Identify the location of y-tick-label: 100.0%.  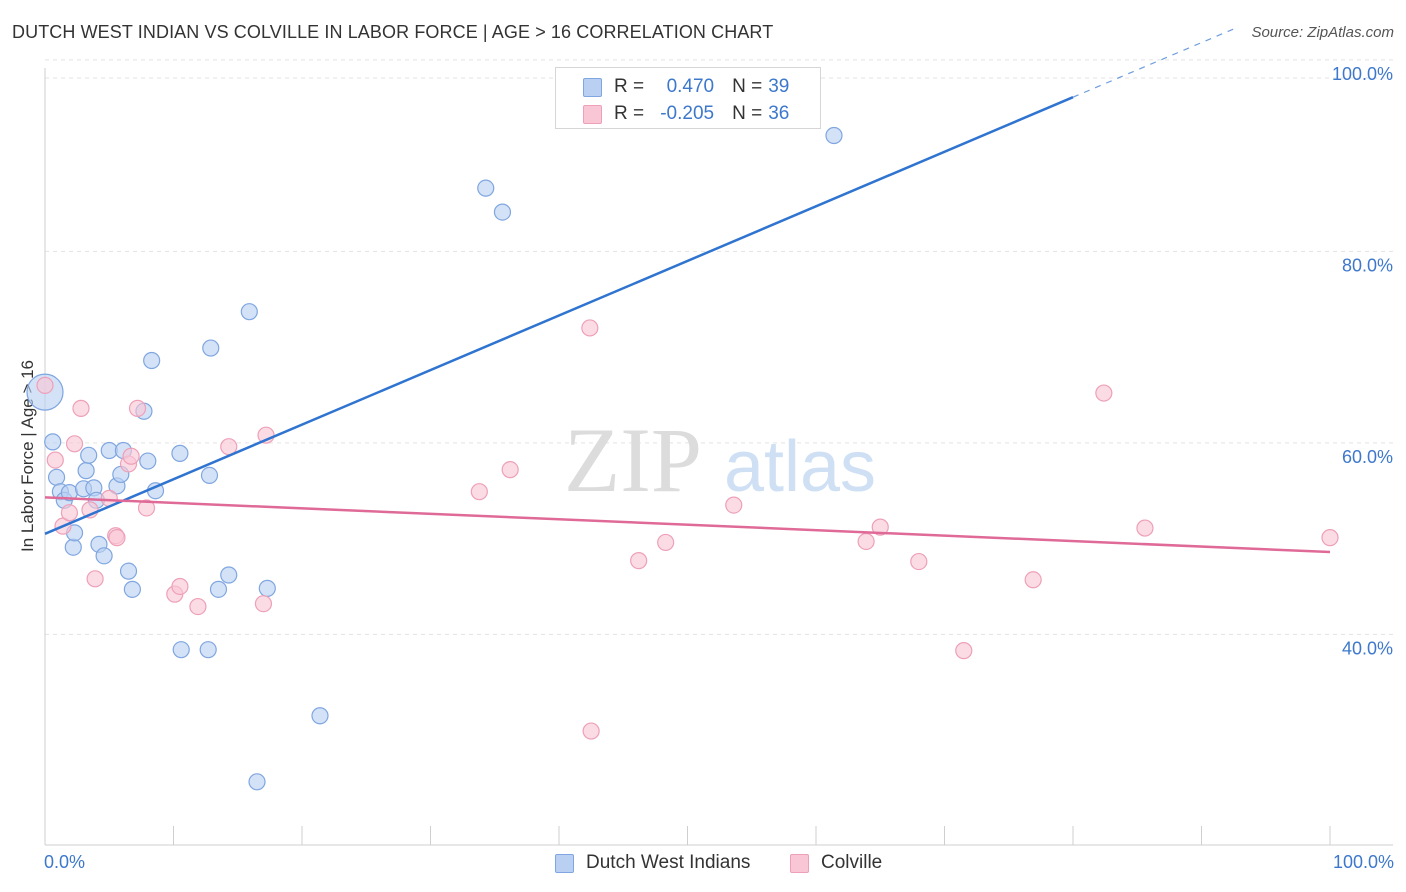
(1362, 74).